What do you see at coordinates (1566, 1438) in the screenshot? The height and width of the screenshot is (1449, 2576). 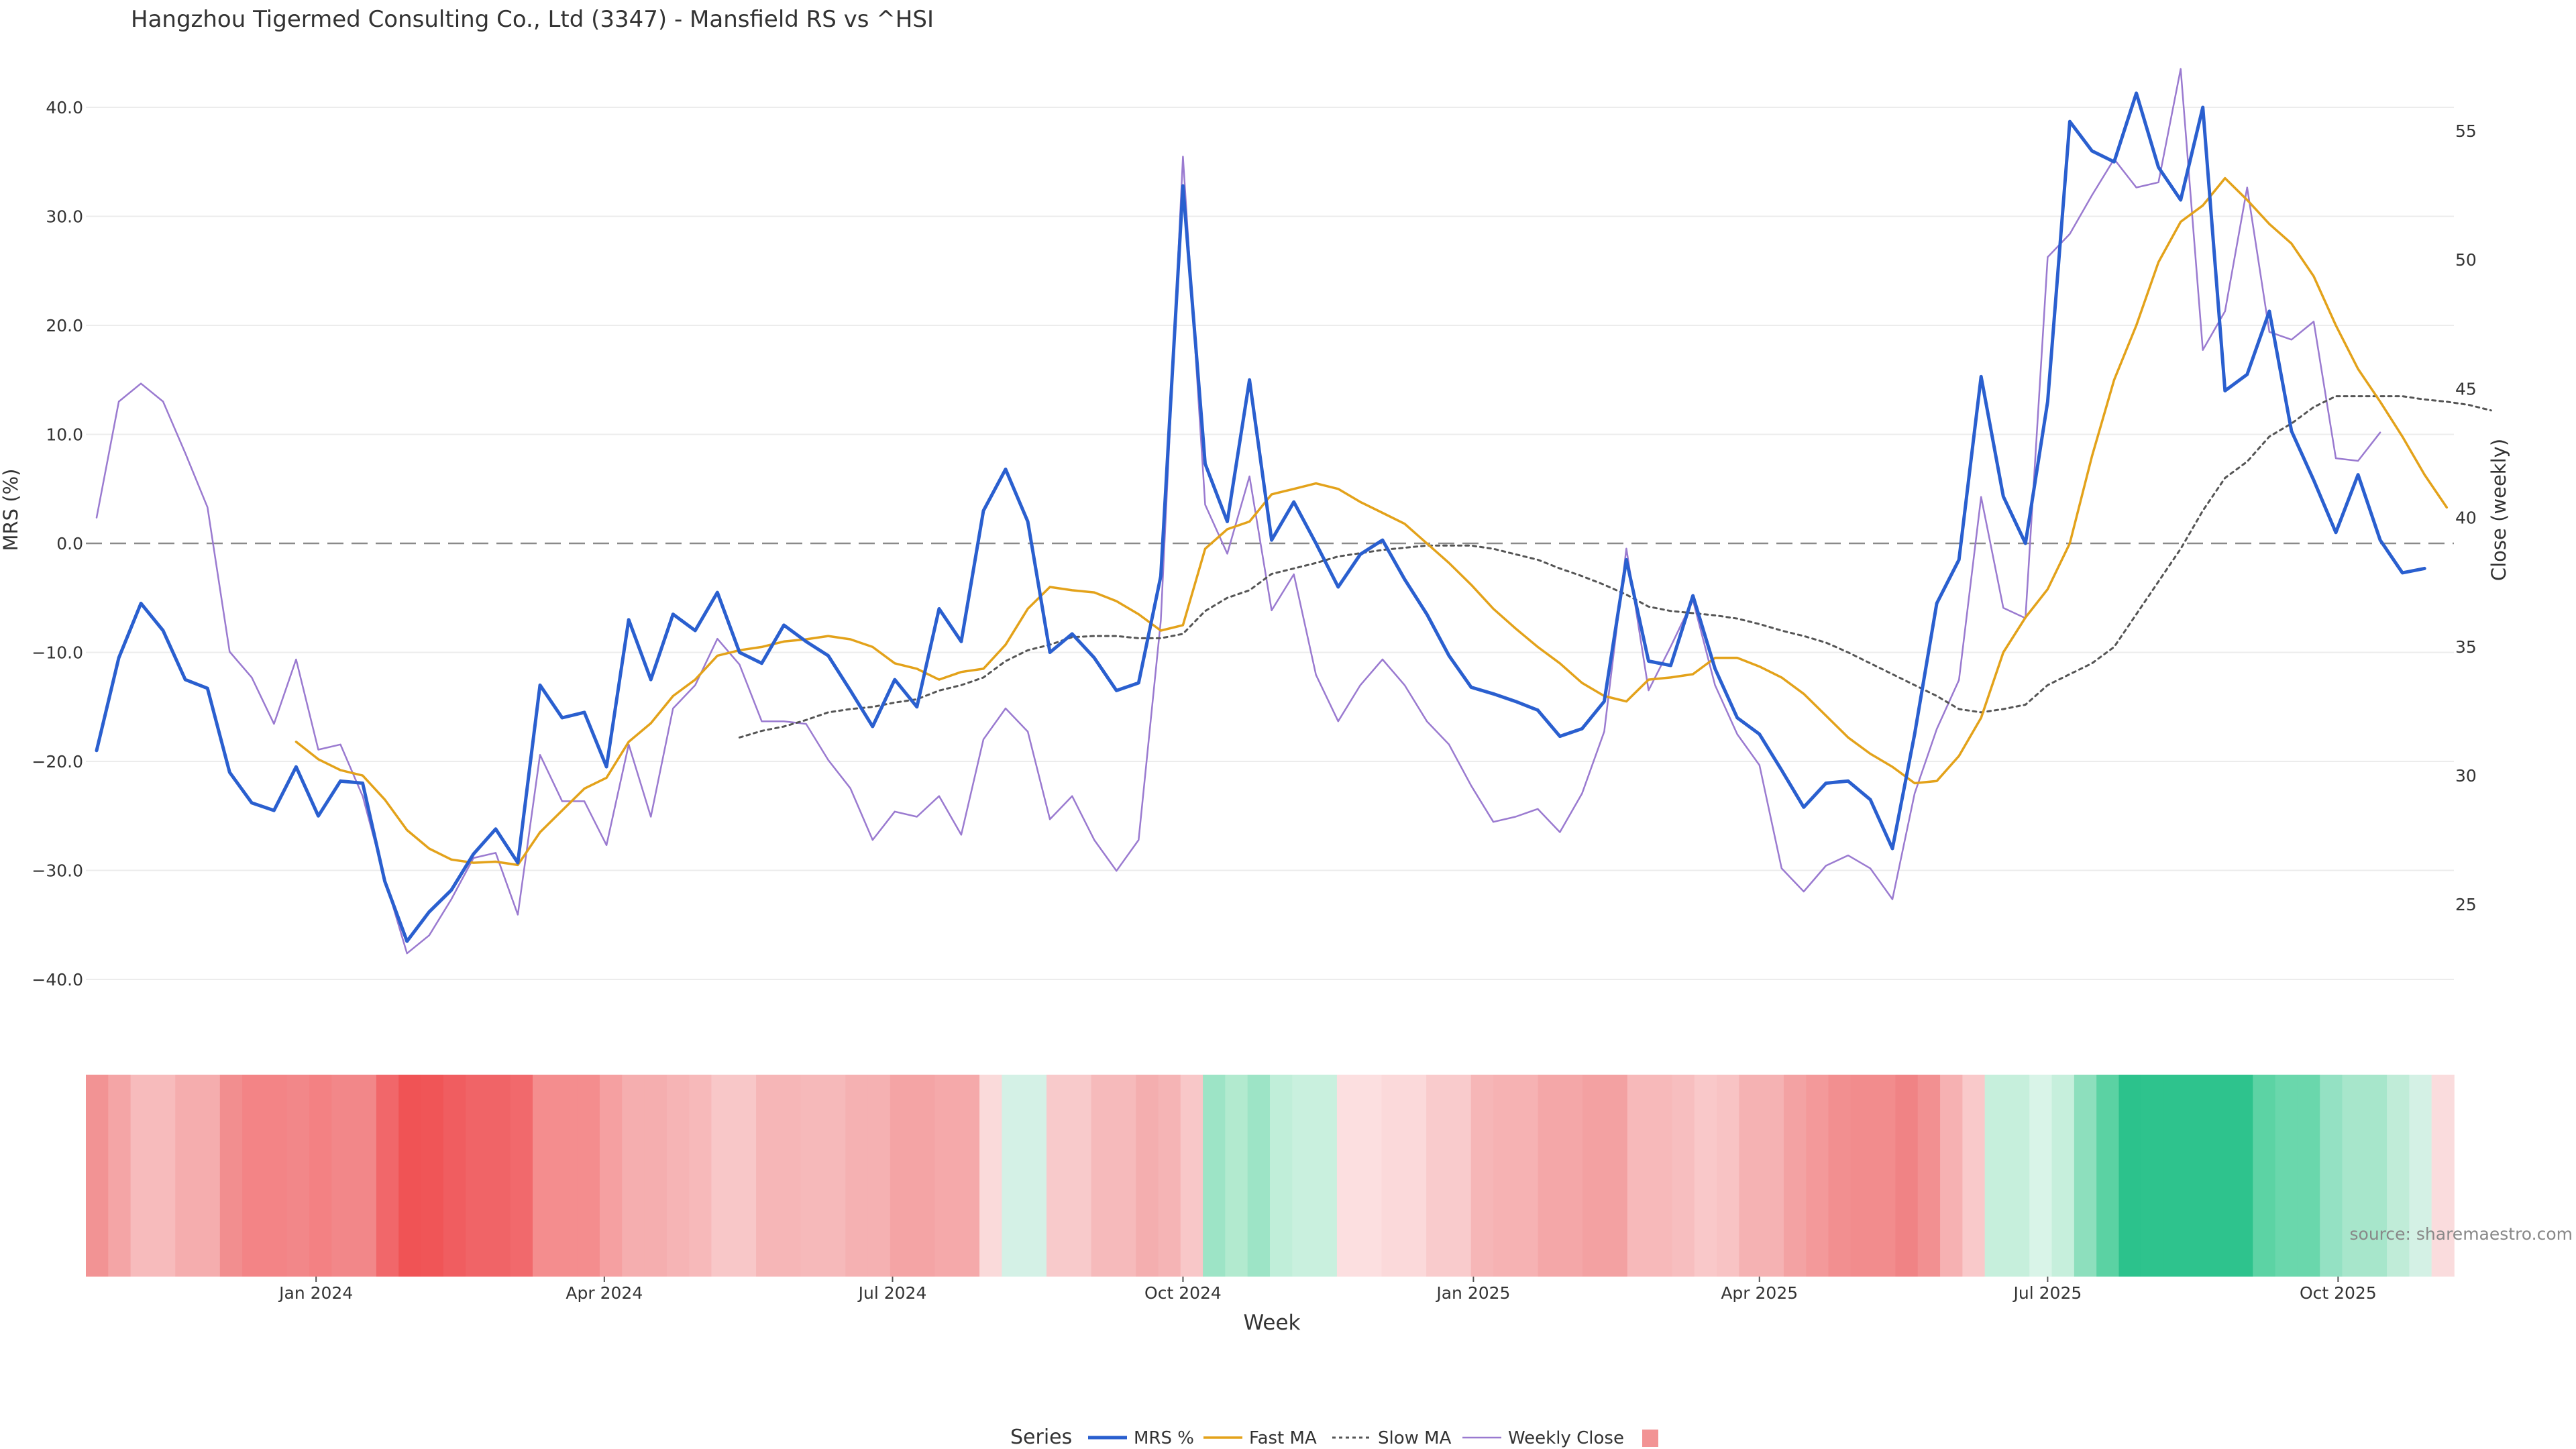 I see `legend-label-weekly-close: Weekly Close` at bounding box center [1566, 1438].